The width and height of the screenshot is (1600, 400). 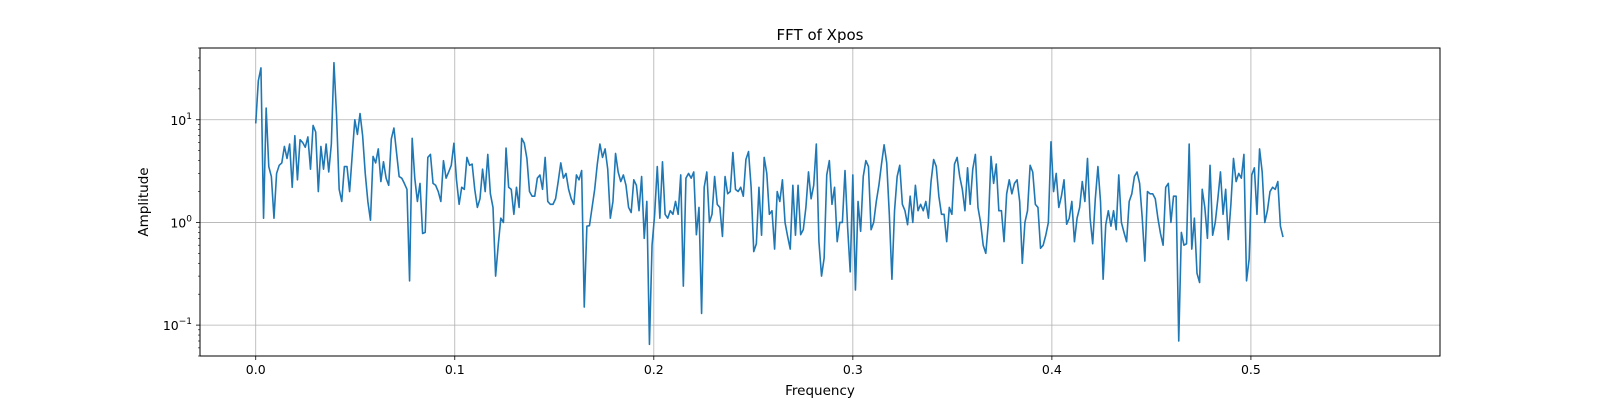 What do you see at coordinates (185, 322) in the screenshot?
I see `y-tick-exponent: −1` at bounding box center [185, 322].